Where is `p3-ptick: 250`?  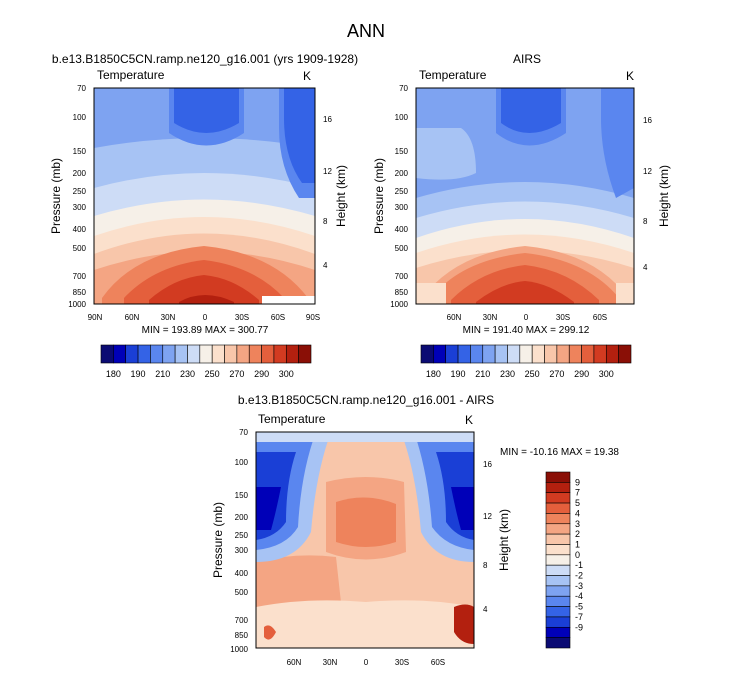
p3-ptick: 250 is located at coordinates (242, 535).